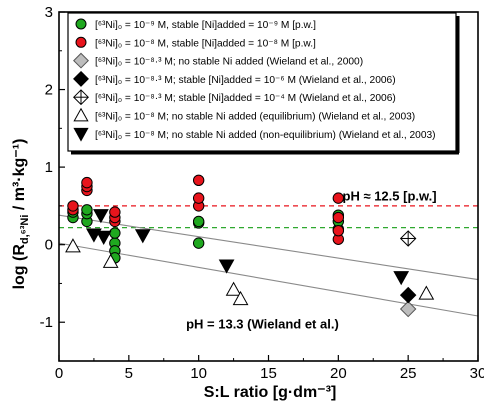  Describe the element at coordinates (46, 322) in the screenshot. I see `y-tick-label: -1` at that location.